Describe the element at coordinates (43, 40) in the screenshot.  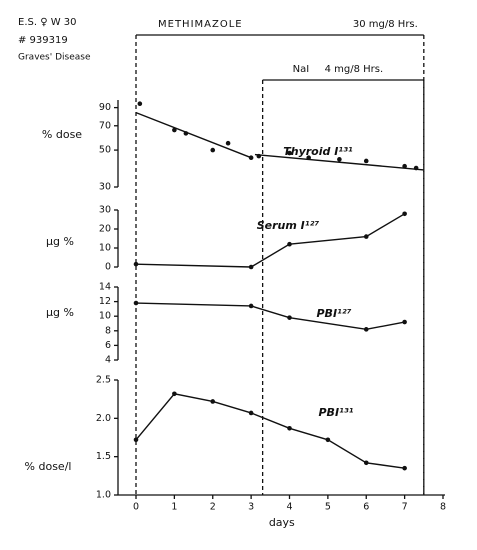
I see `patient-number: # 939319` at that location.